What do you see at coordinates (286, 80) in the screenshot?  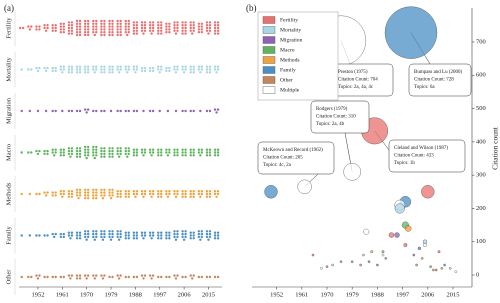 I see `legend-label: Other` at bounding box center [286, 80].